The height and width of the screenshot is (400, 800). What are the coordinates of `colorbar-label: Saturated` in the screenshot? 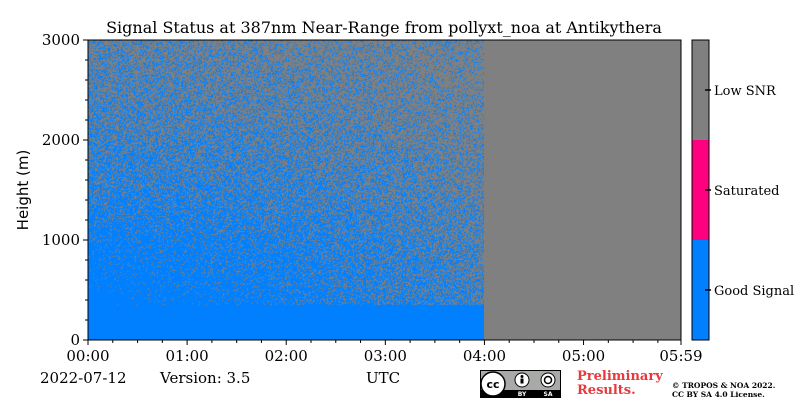 It's located at (746, 191).